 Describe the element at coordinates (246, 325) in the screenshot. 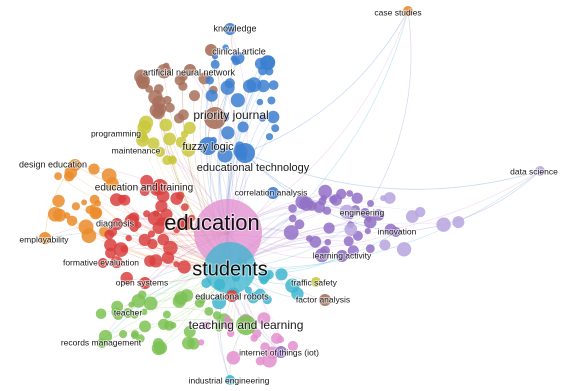

I see `node-teaching-learning` at that location.